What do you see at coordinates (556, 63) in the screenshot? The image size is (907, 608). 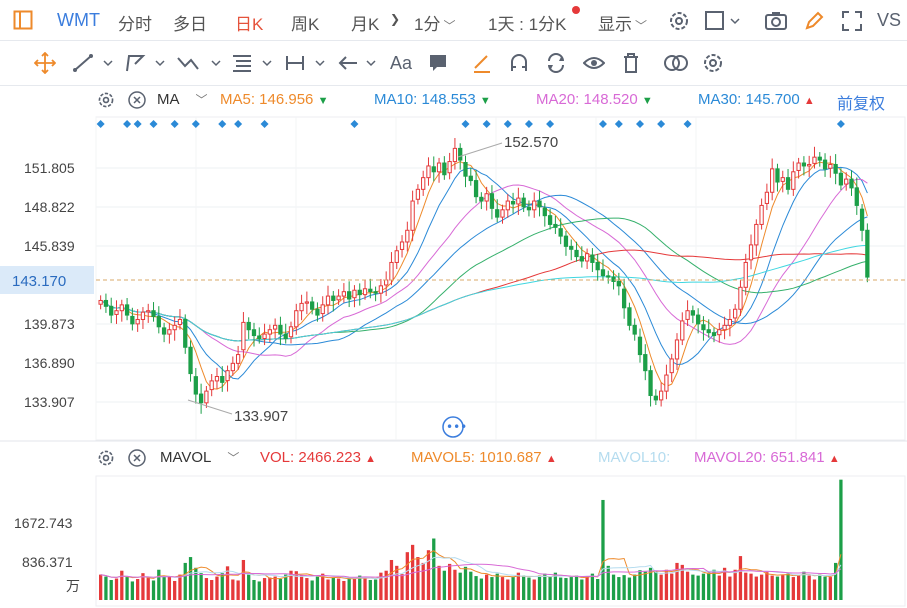 I see `sync-icon` at bounding box center [556, 63].